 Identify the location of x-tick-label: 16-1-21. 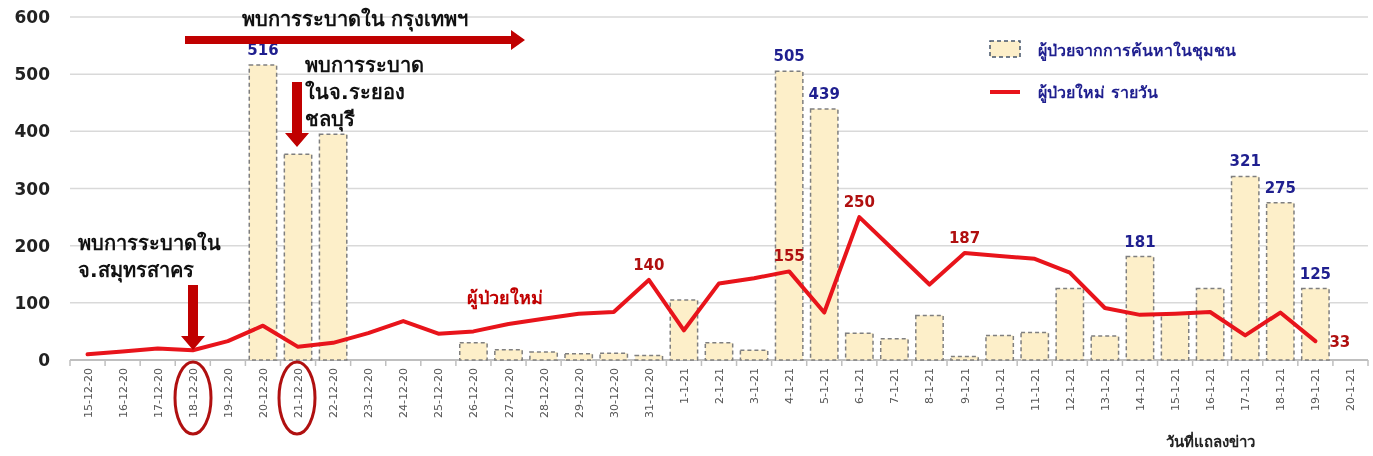
(1211, 389).